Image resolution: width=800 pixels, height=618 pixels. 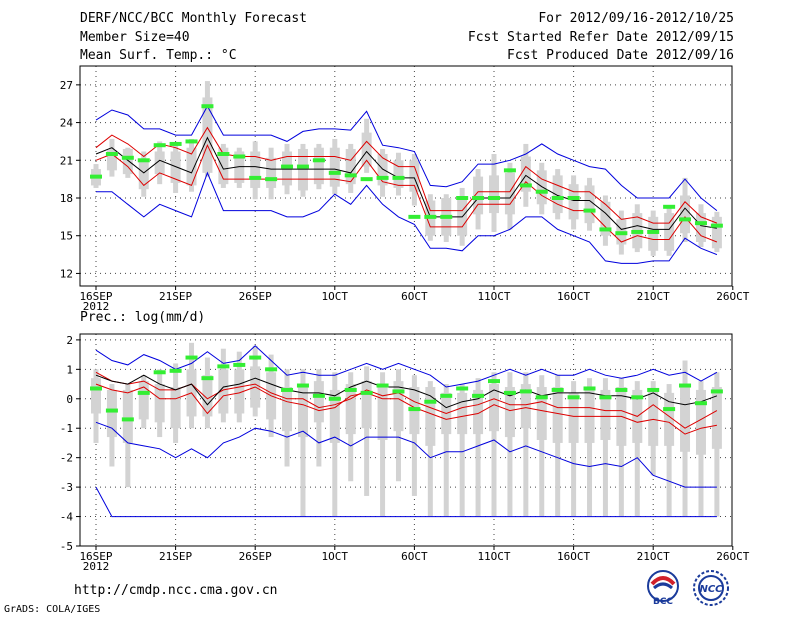 I want to click on ncc-logo-text: NCC, so click(x=711, y=589).